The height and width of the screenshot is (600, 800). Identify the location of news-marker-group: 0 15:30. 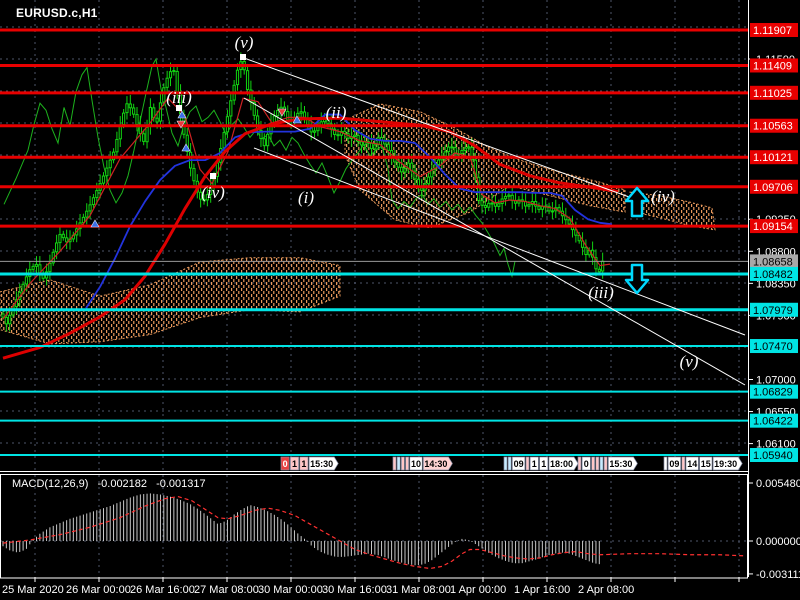
(607, 463).